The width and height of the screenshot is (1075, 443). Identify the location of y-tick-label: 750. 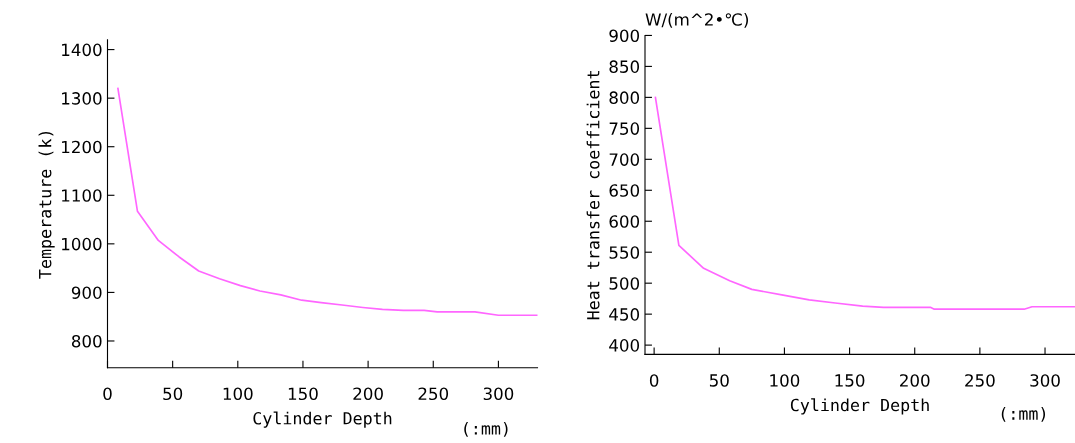
(624, 128).